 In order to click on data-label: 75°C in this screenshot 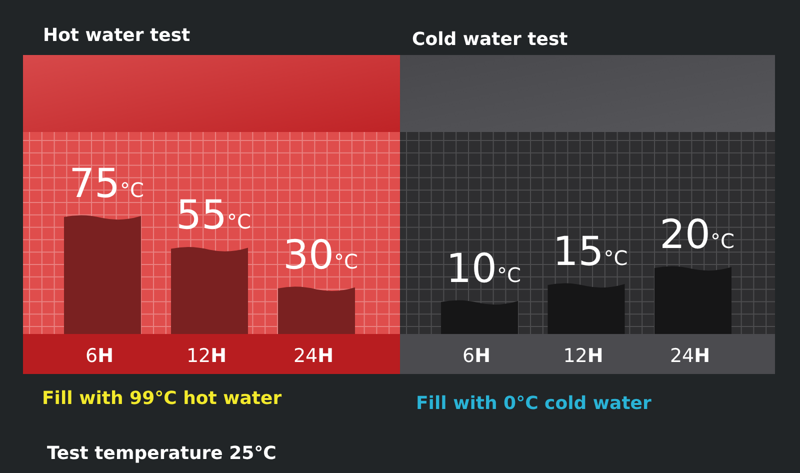, I will do `click(106, 184)`.